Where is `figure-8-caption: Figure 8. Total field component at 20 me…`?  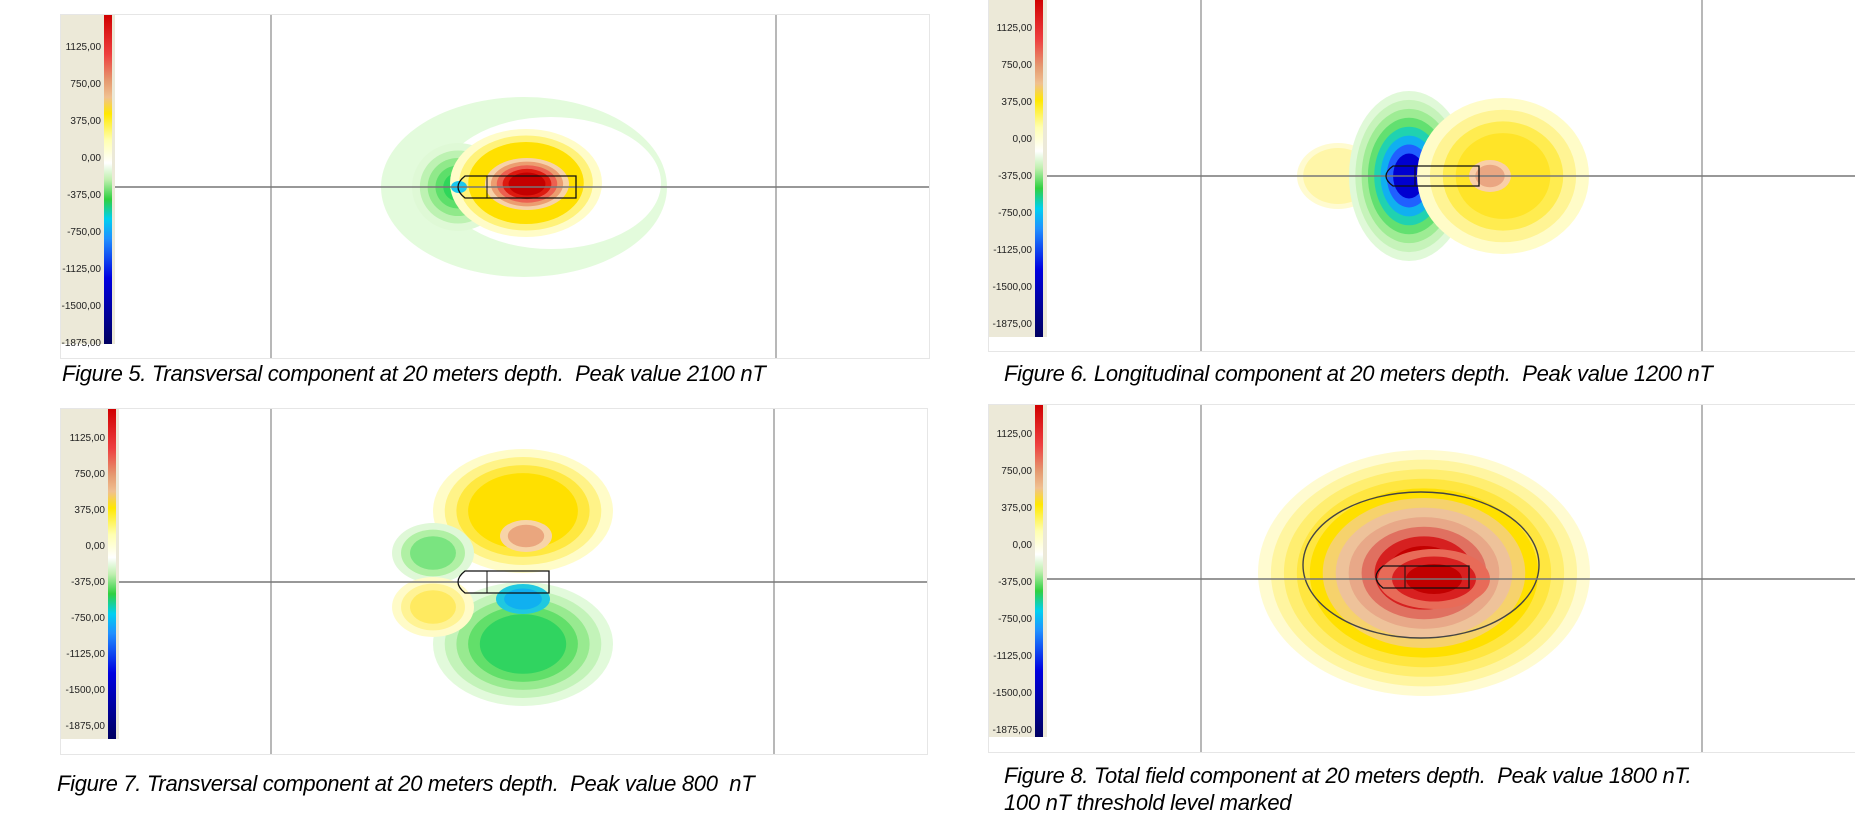
figure-8-caption: Figure 8. Total field component at 20 me… is located at coordinates (1348, 789).